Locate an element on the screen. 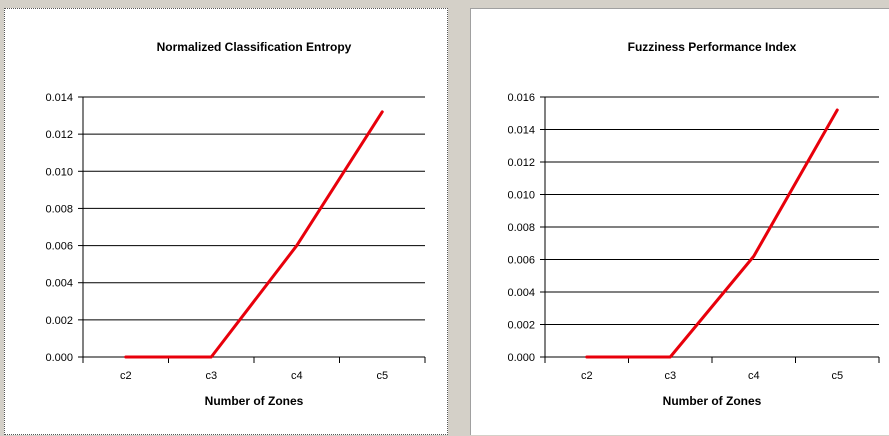 This screenshot has height=436, width=889. y-tick-label: 0.016 is located at coordinates (521, 98).